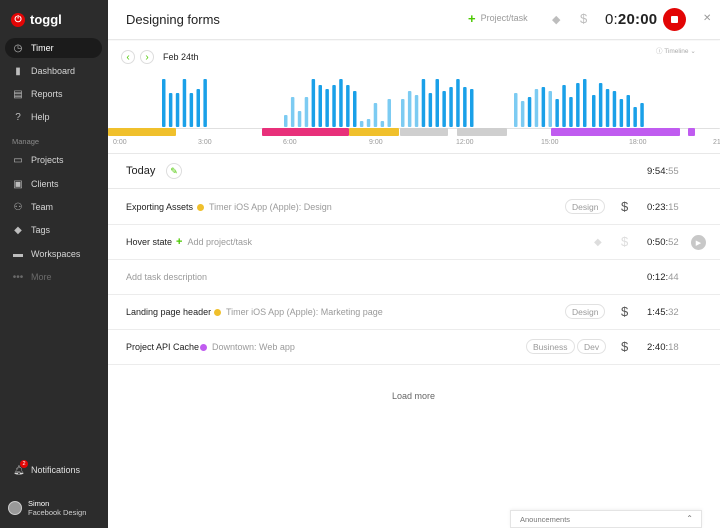  What do you see at coordinates (264, 207) in the screenshot?
I see `entry-project: Timer iOS App (Apple): Design` at bounding box center [264, 207].